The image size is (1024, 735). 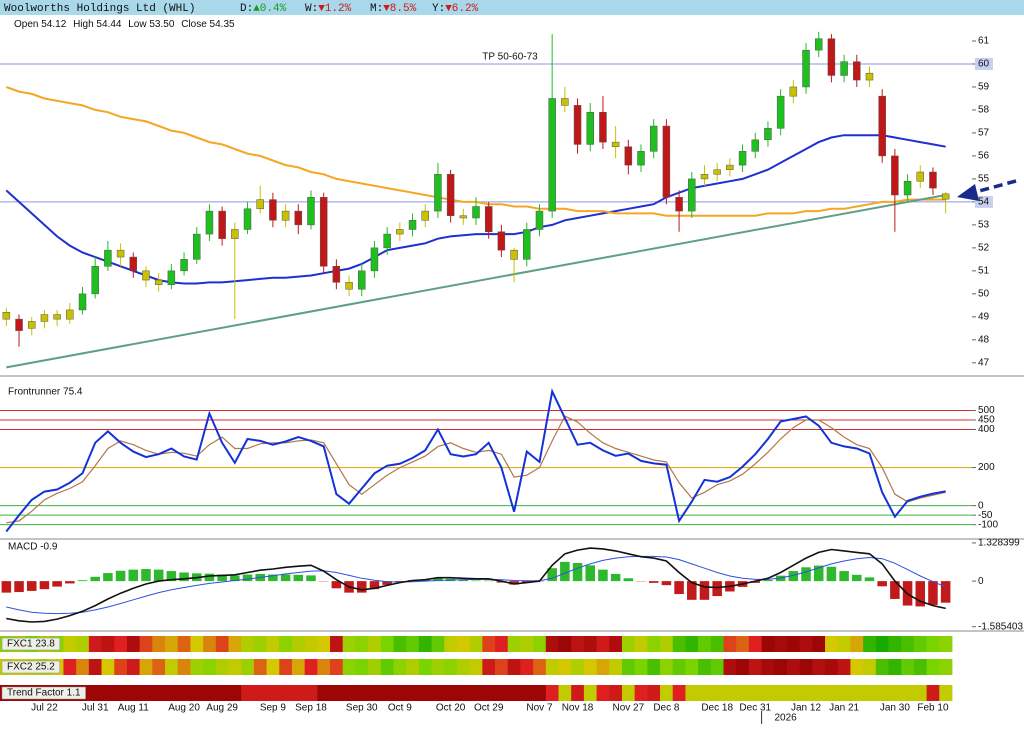 What do you see at coordinates (376, 9) in the screenshot?
I see `change-label: M:` at bounding box center [376, 9].